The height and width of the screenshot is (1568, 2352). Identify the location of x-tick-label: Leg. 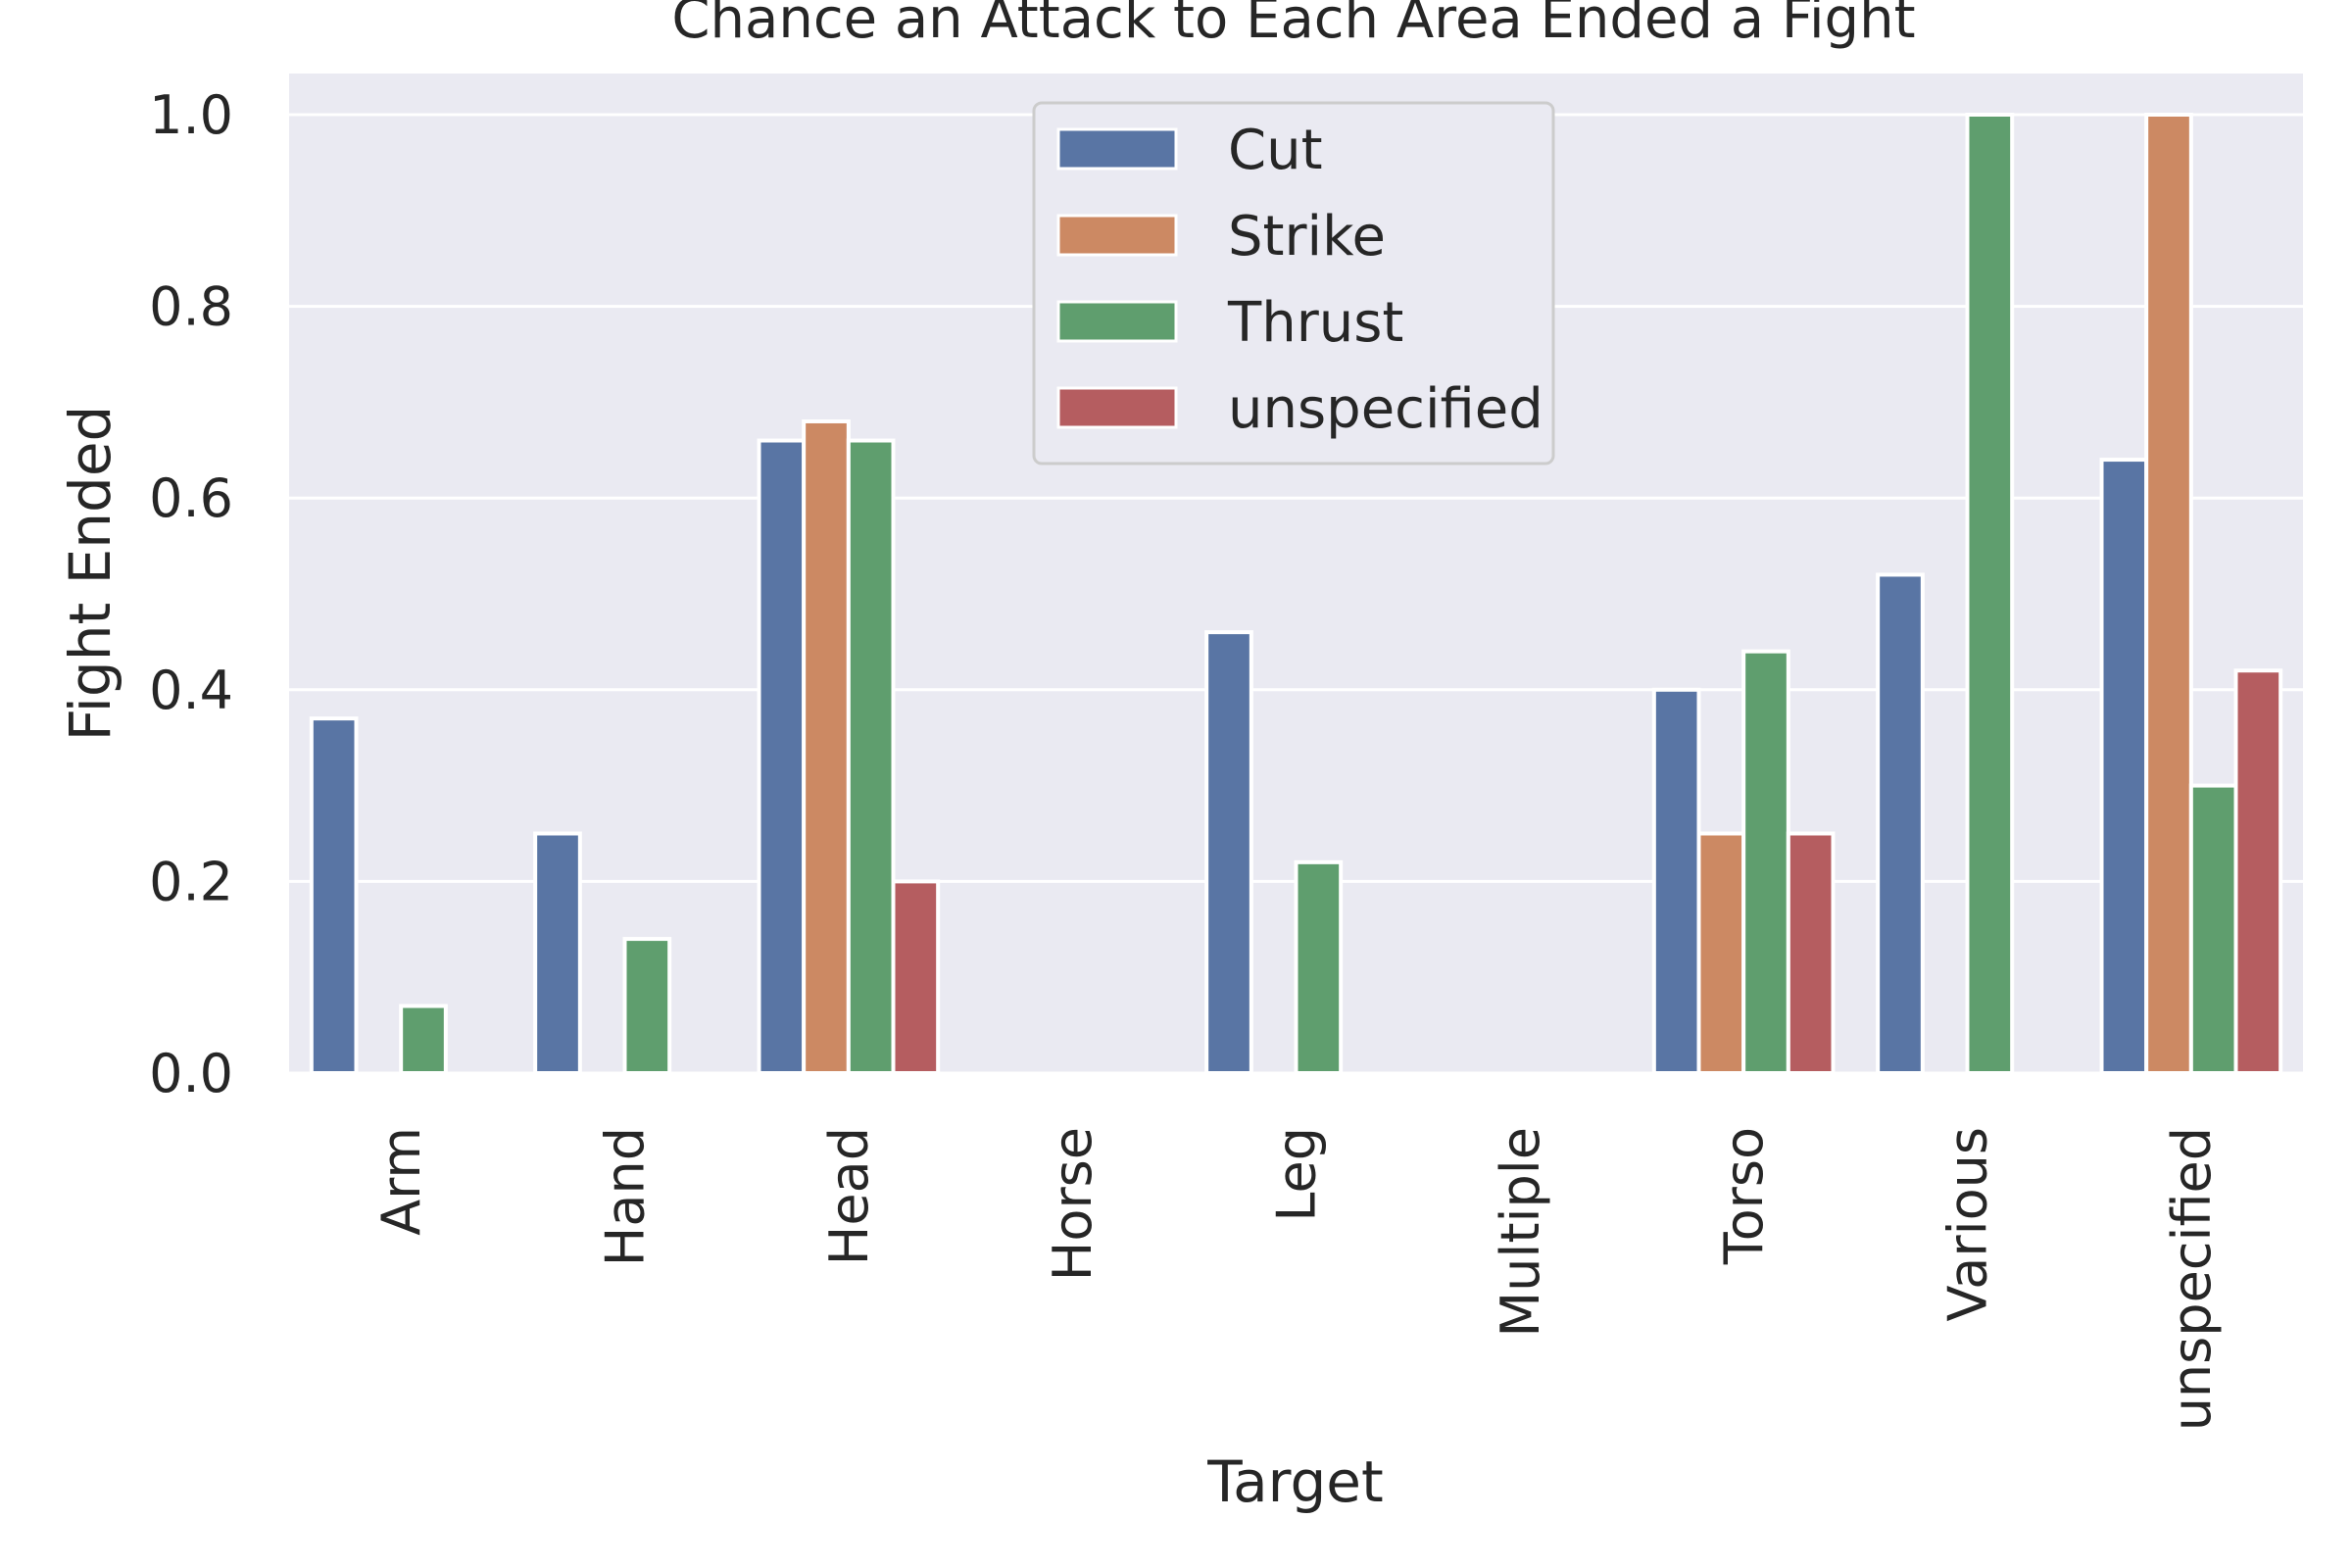
(1297, 1174).